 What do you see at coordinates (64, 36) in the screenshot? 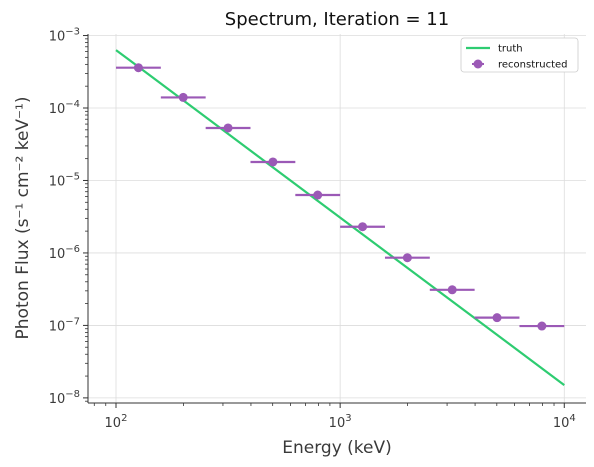
I see `y-tick-label: 10⁻³` at bounding box center [64, 36].